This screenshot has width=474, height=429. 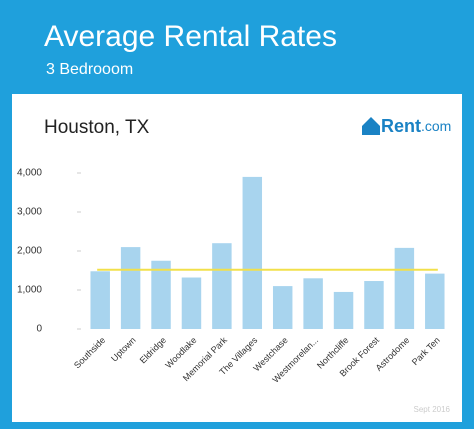 What do you see at coordinates (29, 173) in the screenshot?
I see `y-tick-label: 4,000` at bounding box center [29, 173].